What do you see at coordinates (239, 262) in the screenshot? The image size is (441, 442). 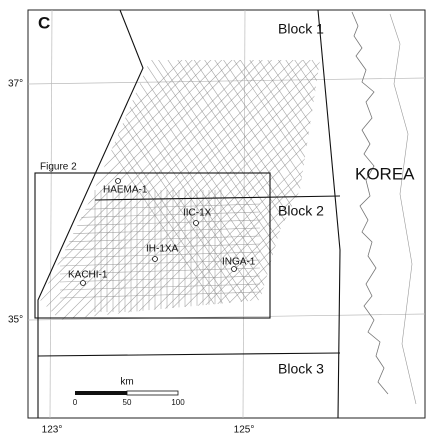 I see `well-label: INGA-1` at bounding box center [239, 262].